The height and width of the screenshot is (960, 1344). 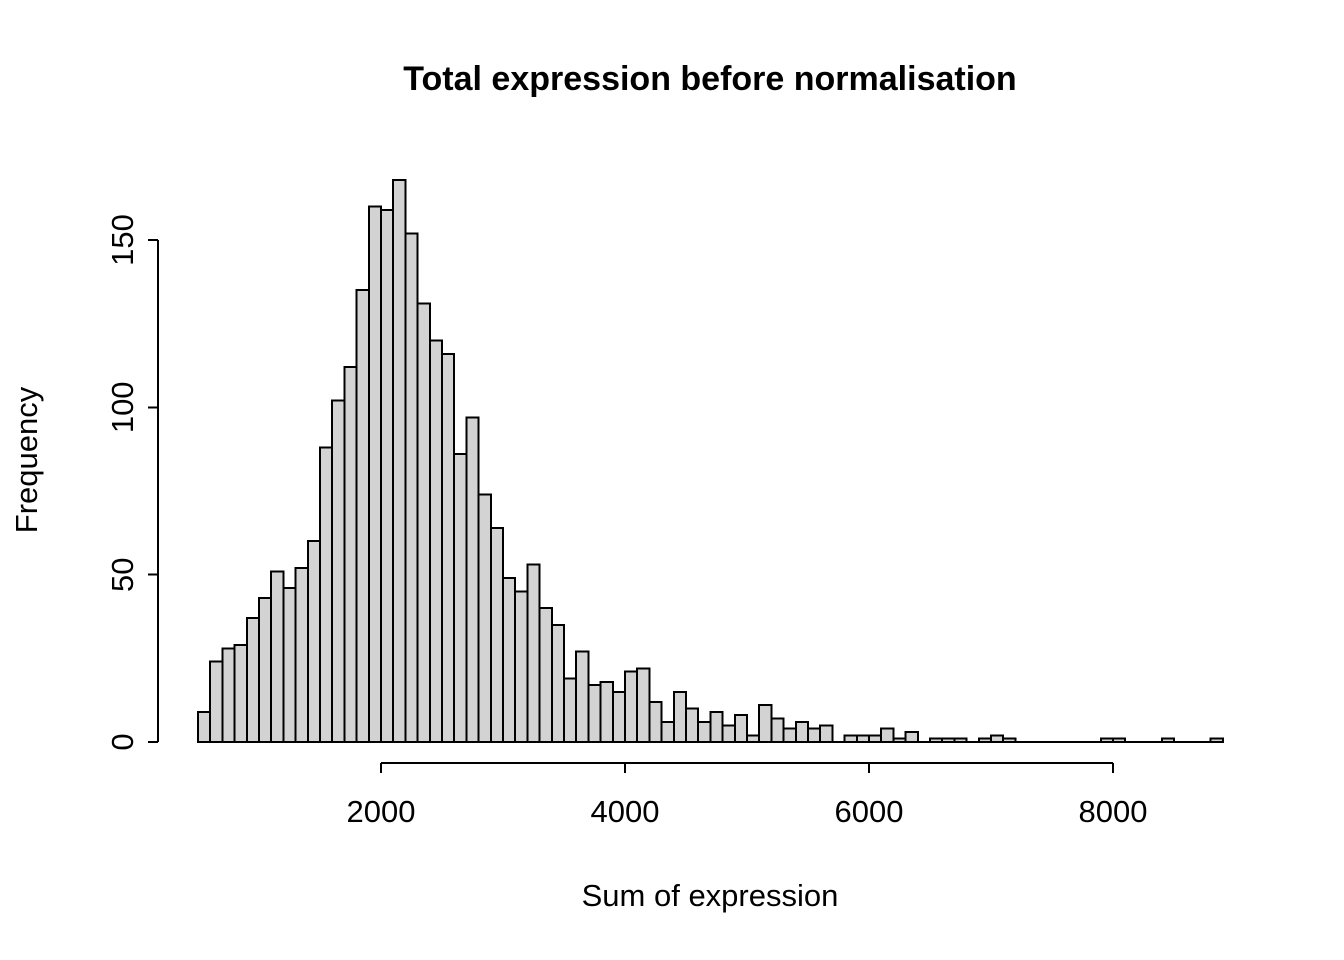 What do you see at coordinates (869, 811) in the screenshot?
I see `x-tick-label: 6000` at bounding box center [869, 811].